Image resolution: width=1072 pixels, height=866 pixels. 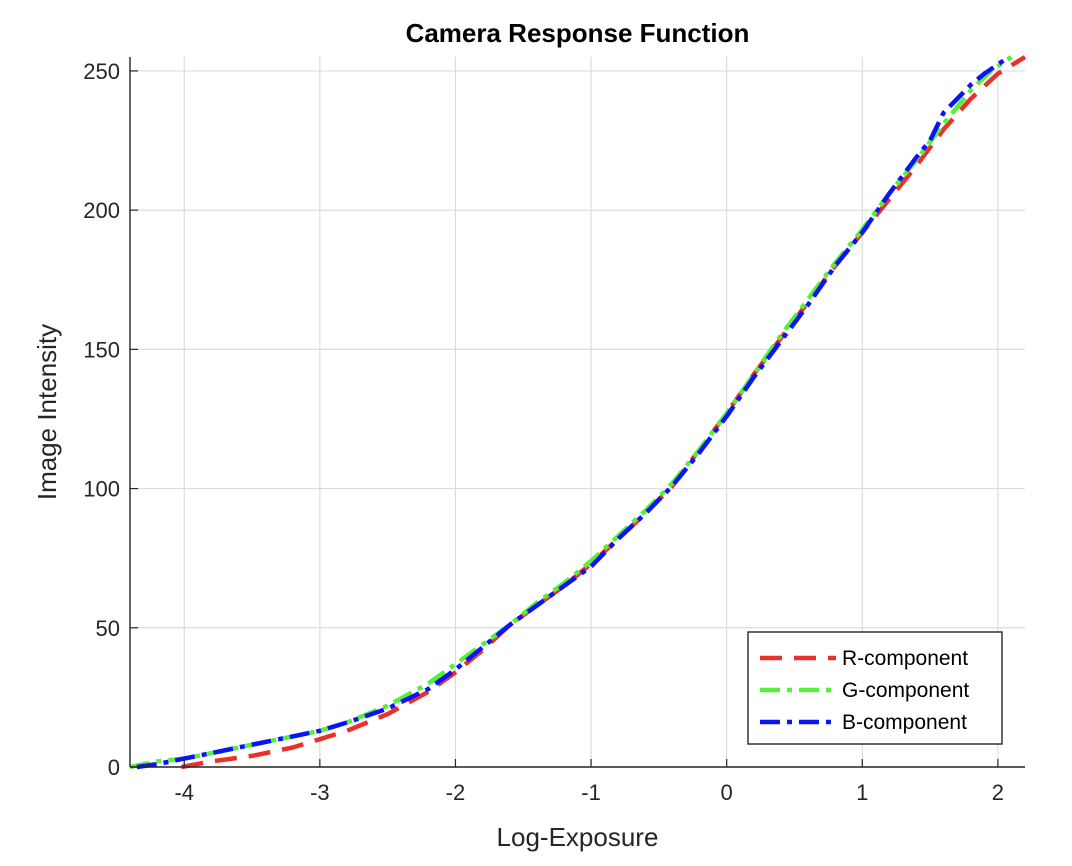 What do you see at coordinates (578, 837) in the screenshot?
I see `x-axis-label: Log-Exposure` at bounding box center [578, 837].